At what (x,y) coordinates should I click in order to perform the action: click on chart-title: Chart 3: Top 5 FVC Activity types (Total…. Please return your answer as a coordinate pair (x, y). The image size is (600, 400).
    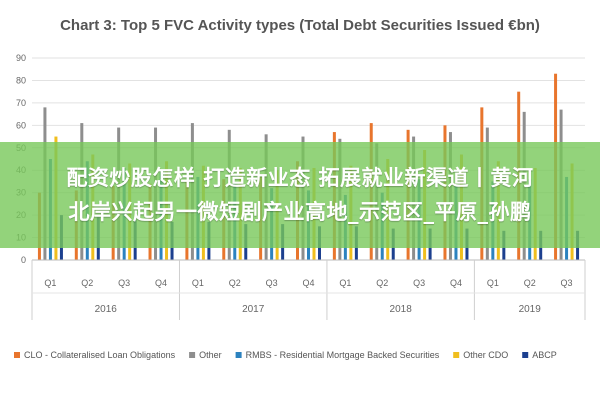
    Looking at the image, I should click on (300, 25).